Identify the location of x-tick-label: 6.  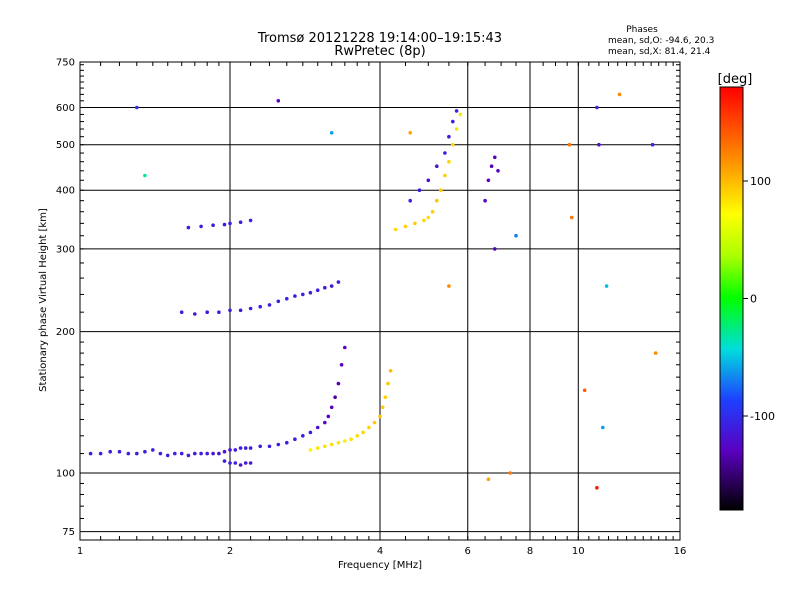
(468, 551).